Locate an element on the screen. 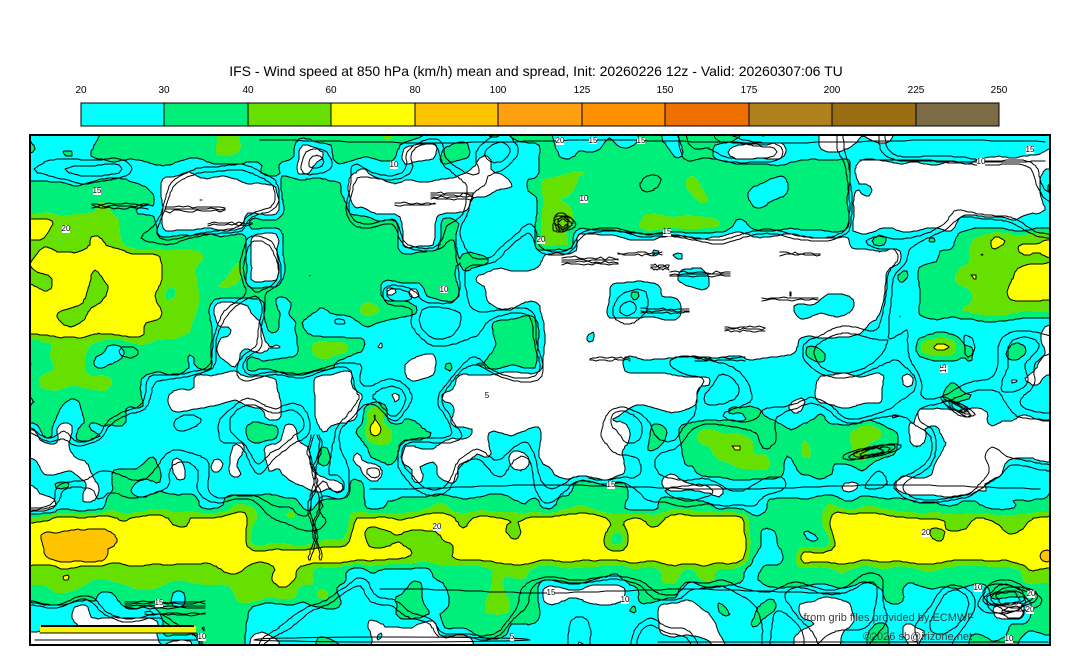 The height and width of the screenshot is (663, 1080). svg-text: 40 is located at coordinates (248, 90).